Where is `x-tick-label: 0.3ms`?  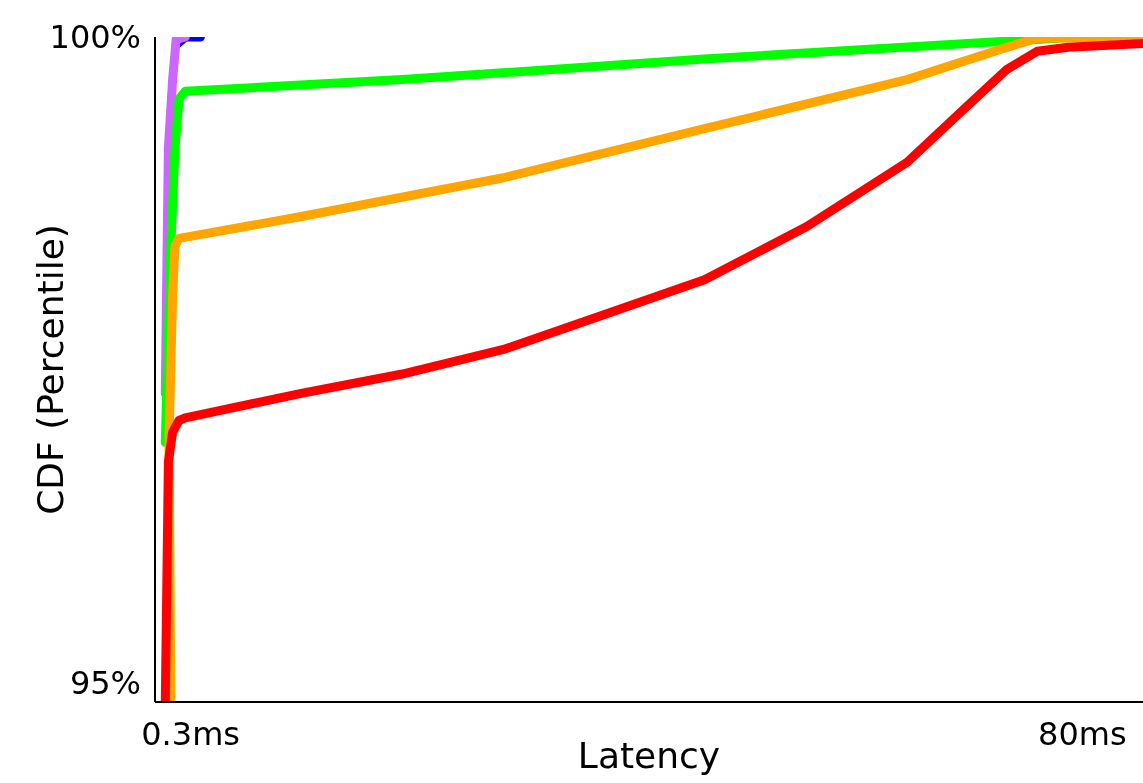
x-tick-label: 0.3ms is located at coordinates (190, 733).